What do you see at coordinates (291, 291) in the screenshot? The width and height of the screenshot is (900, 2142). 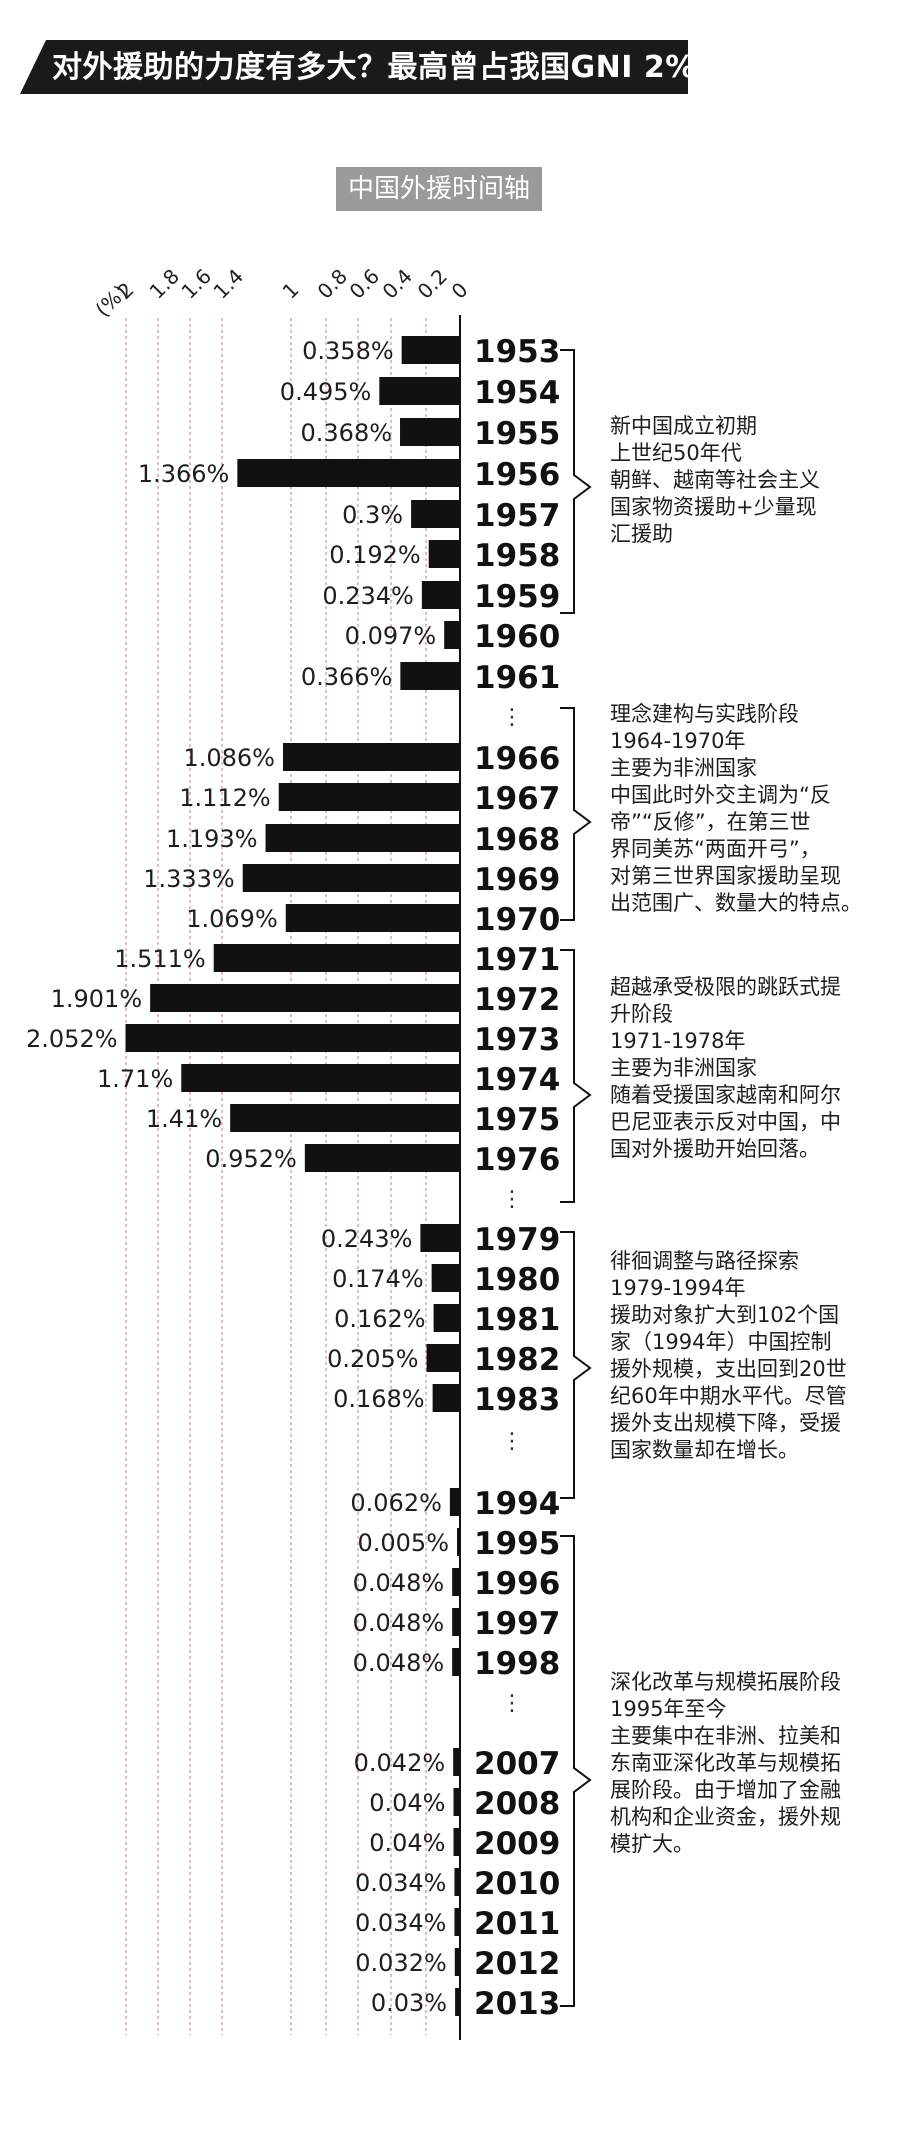 I see `x-tick-label: 1` at bounding box center [291, 291].